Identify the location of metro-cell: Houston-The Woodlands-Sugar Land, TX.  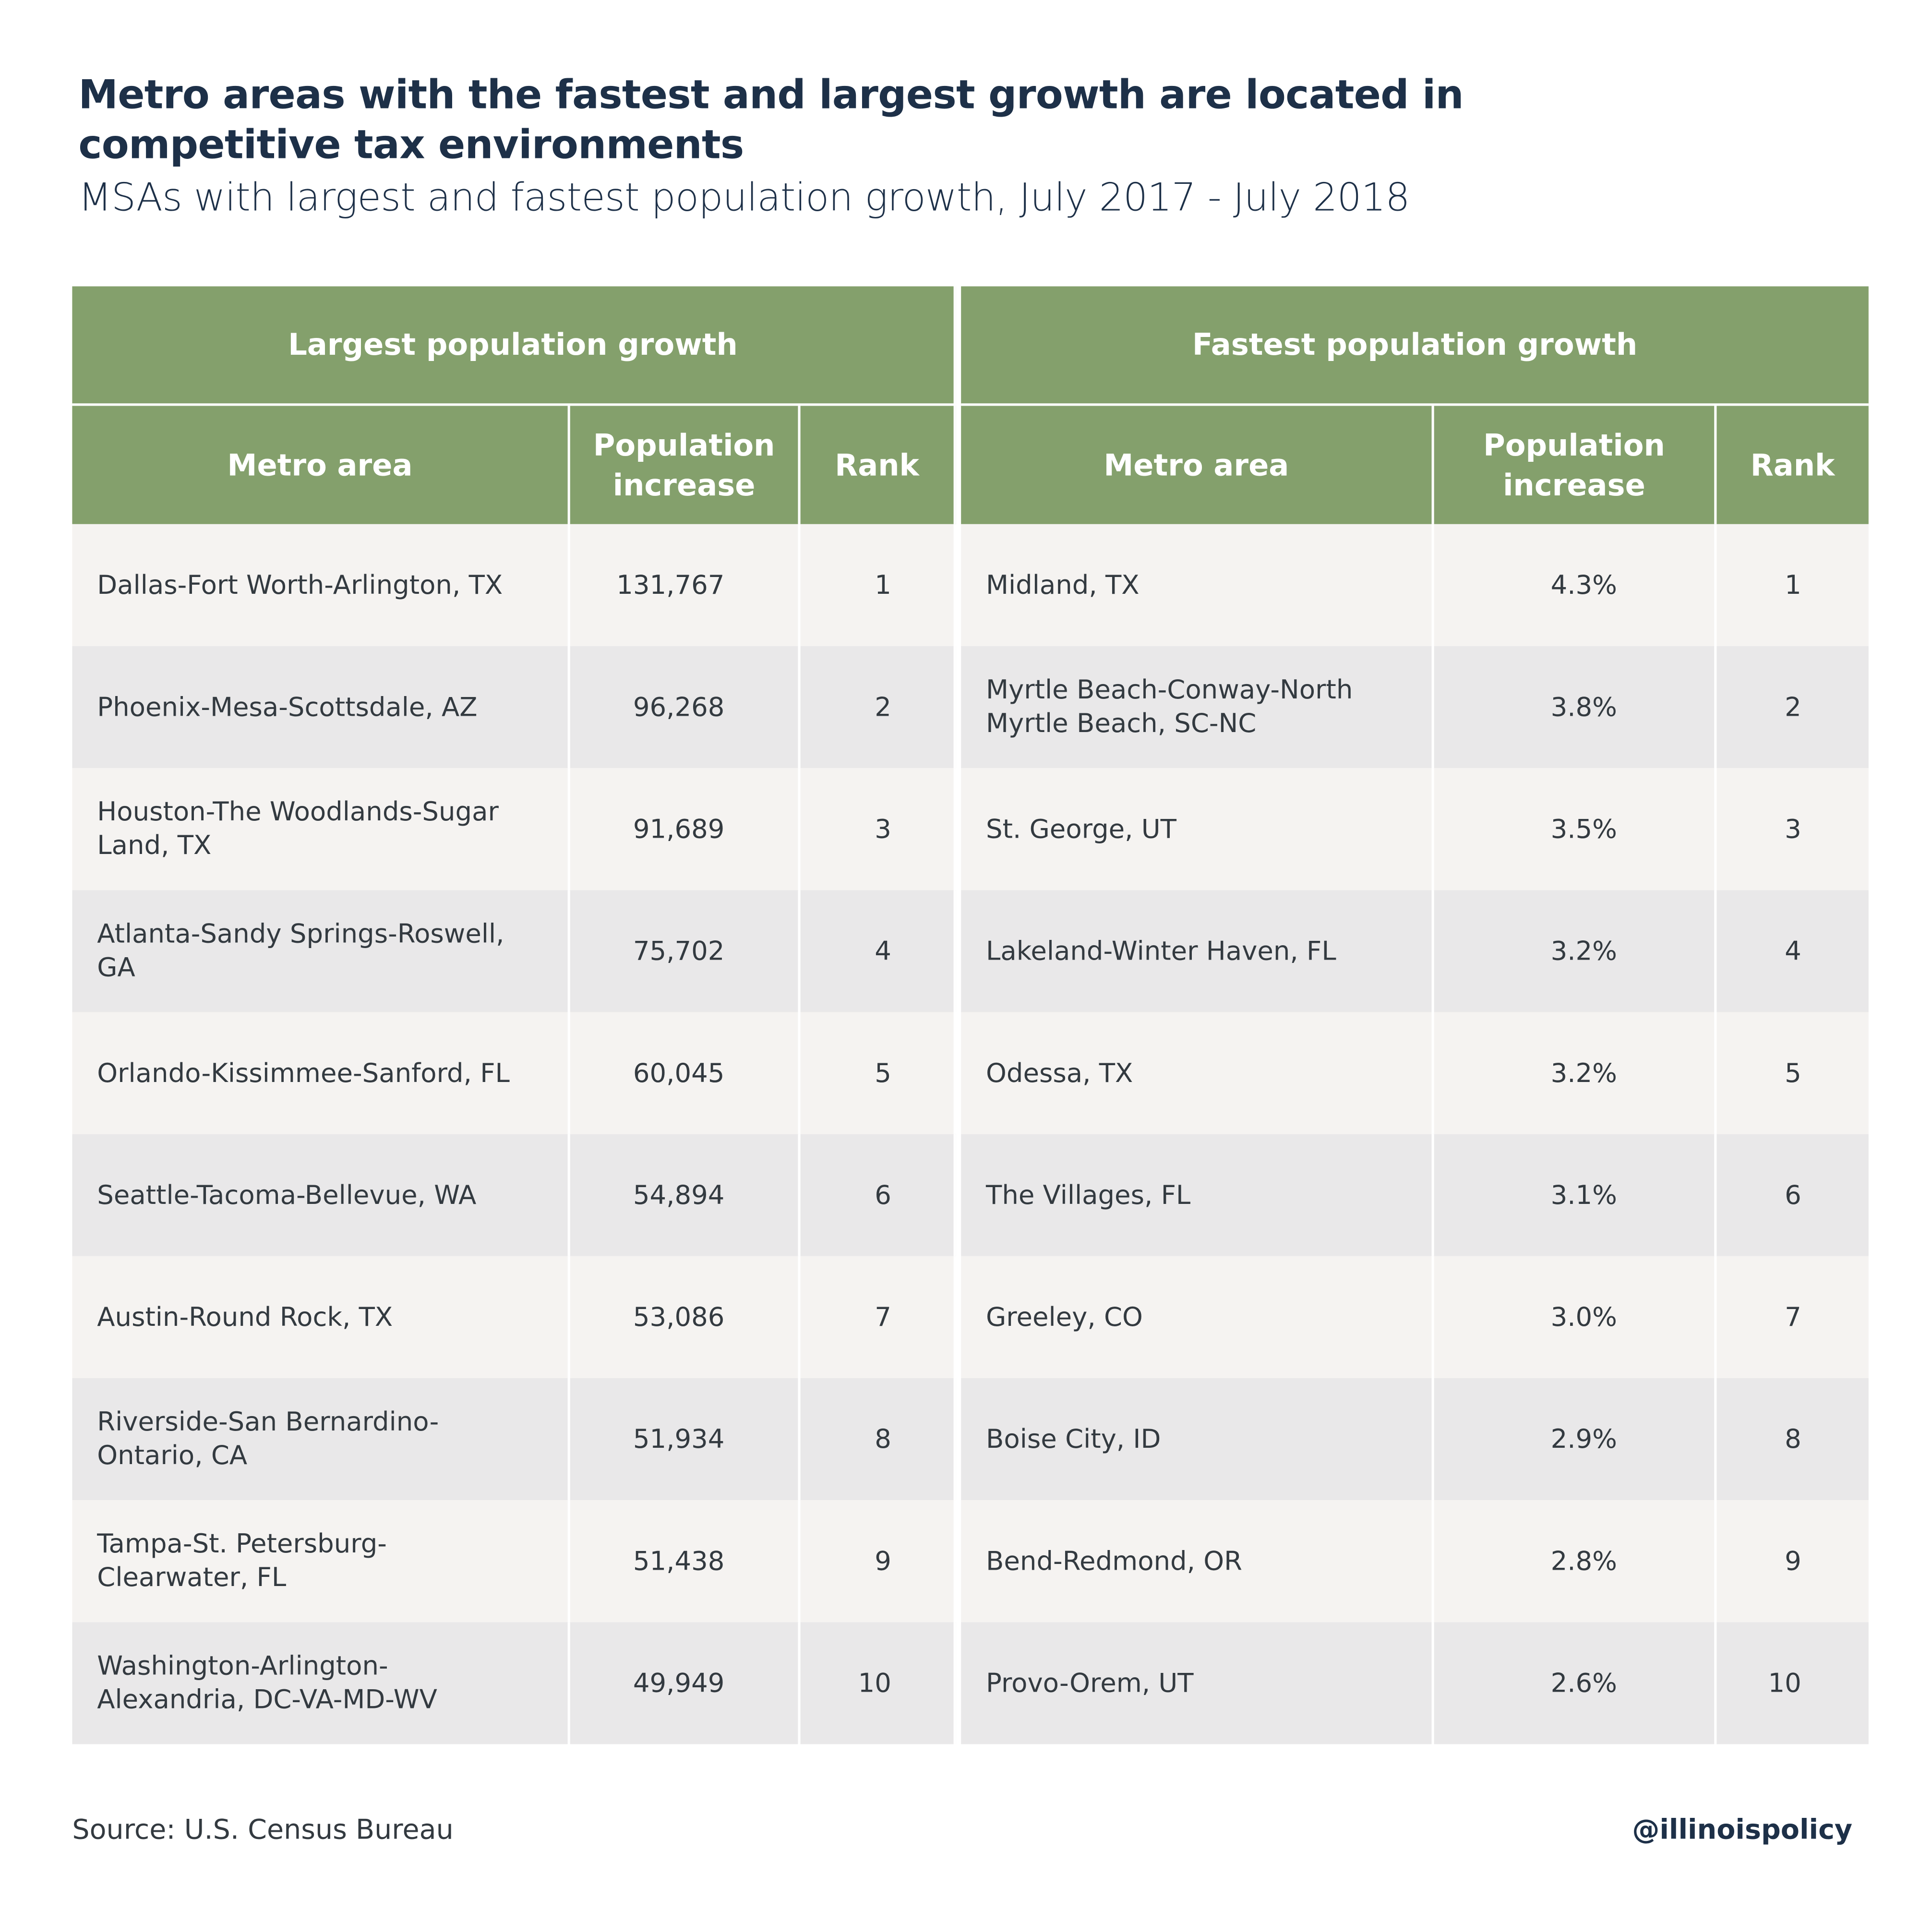
(321, 829).